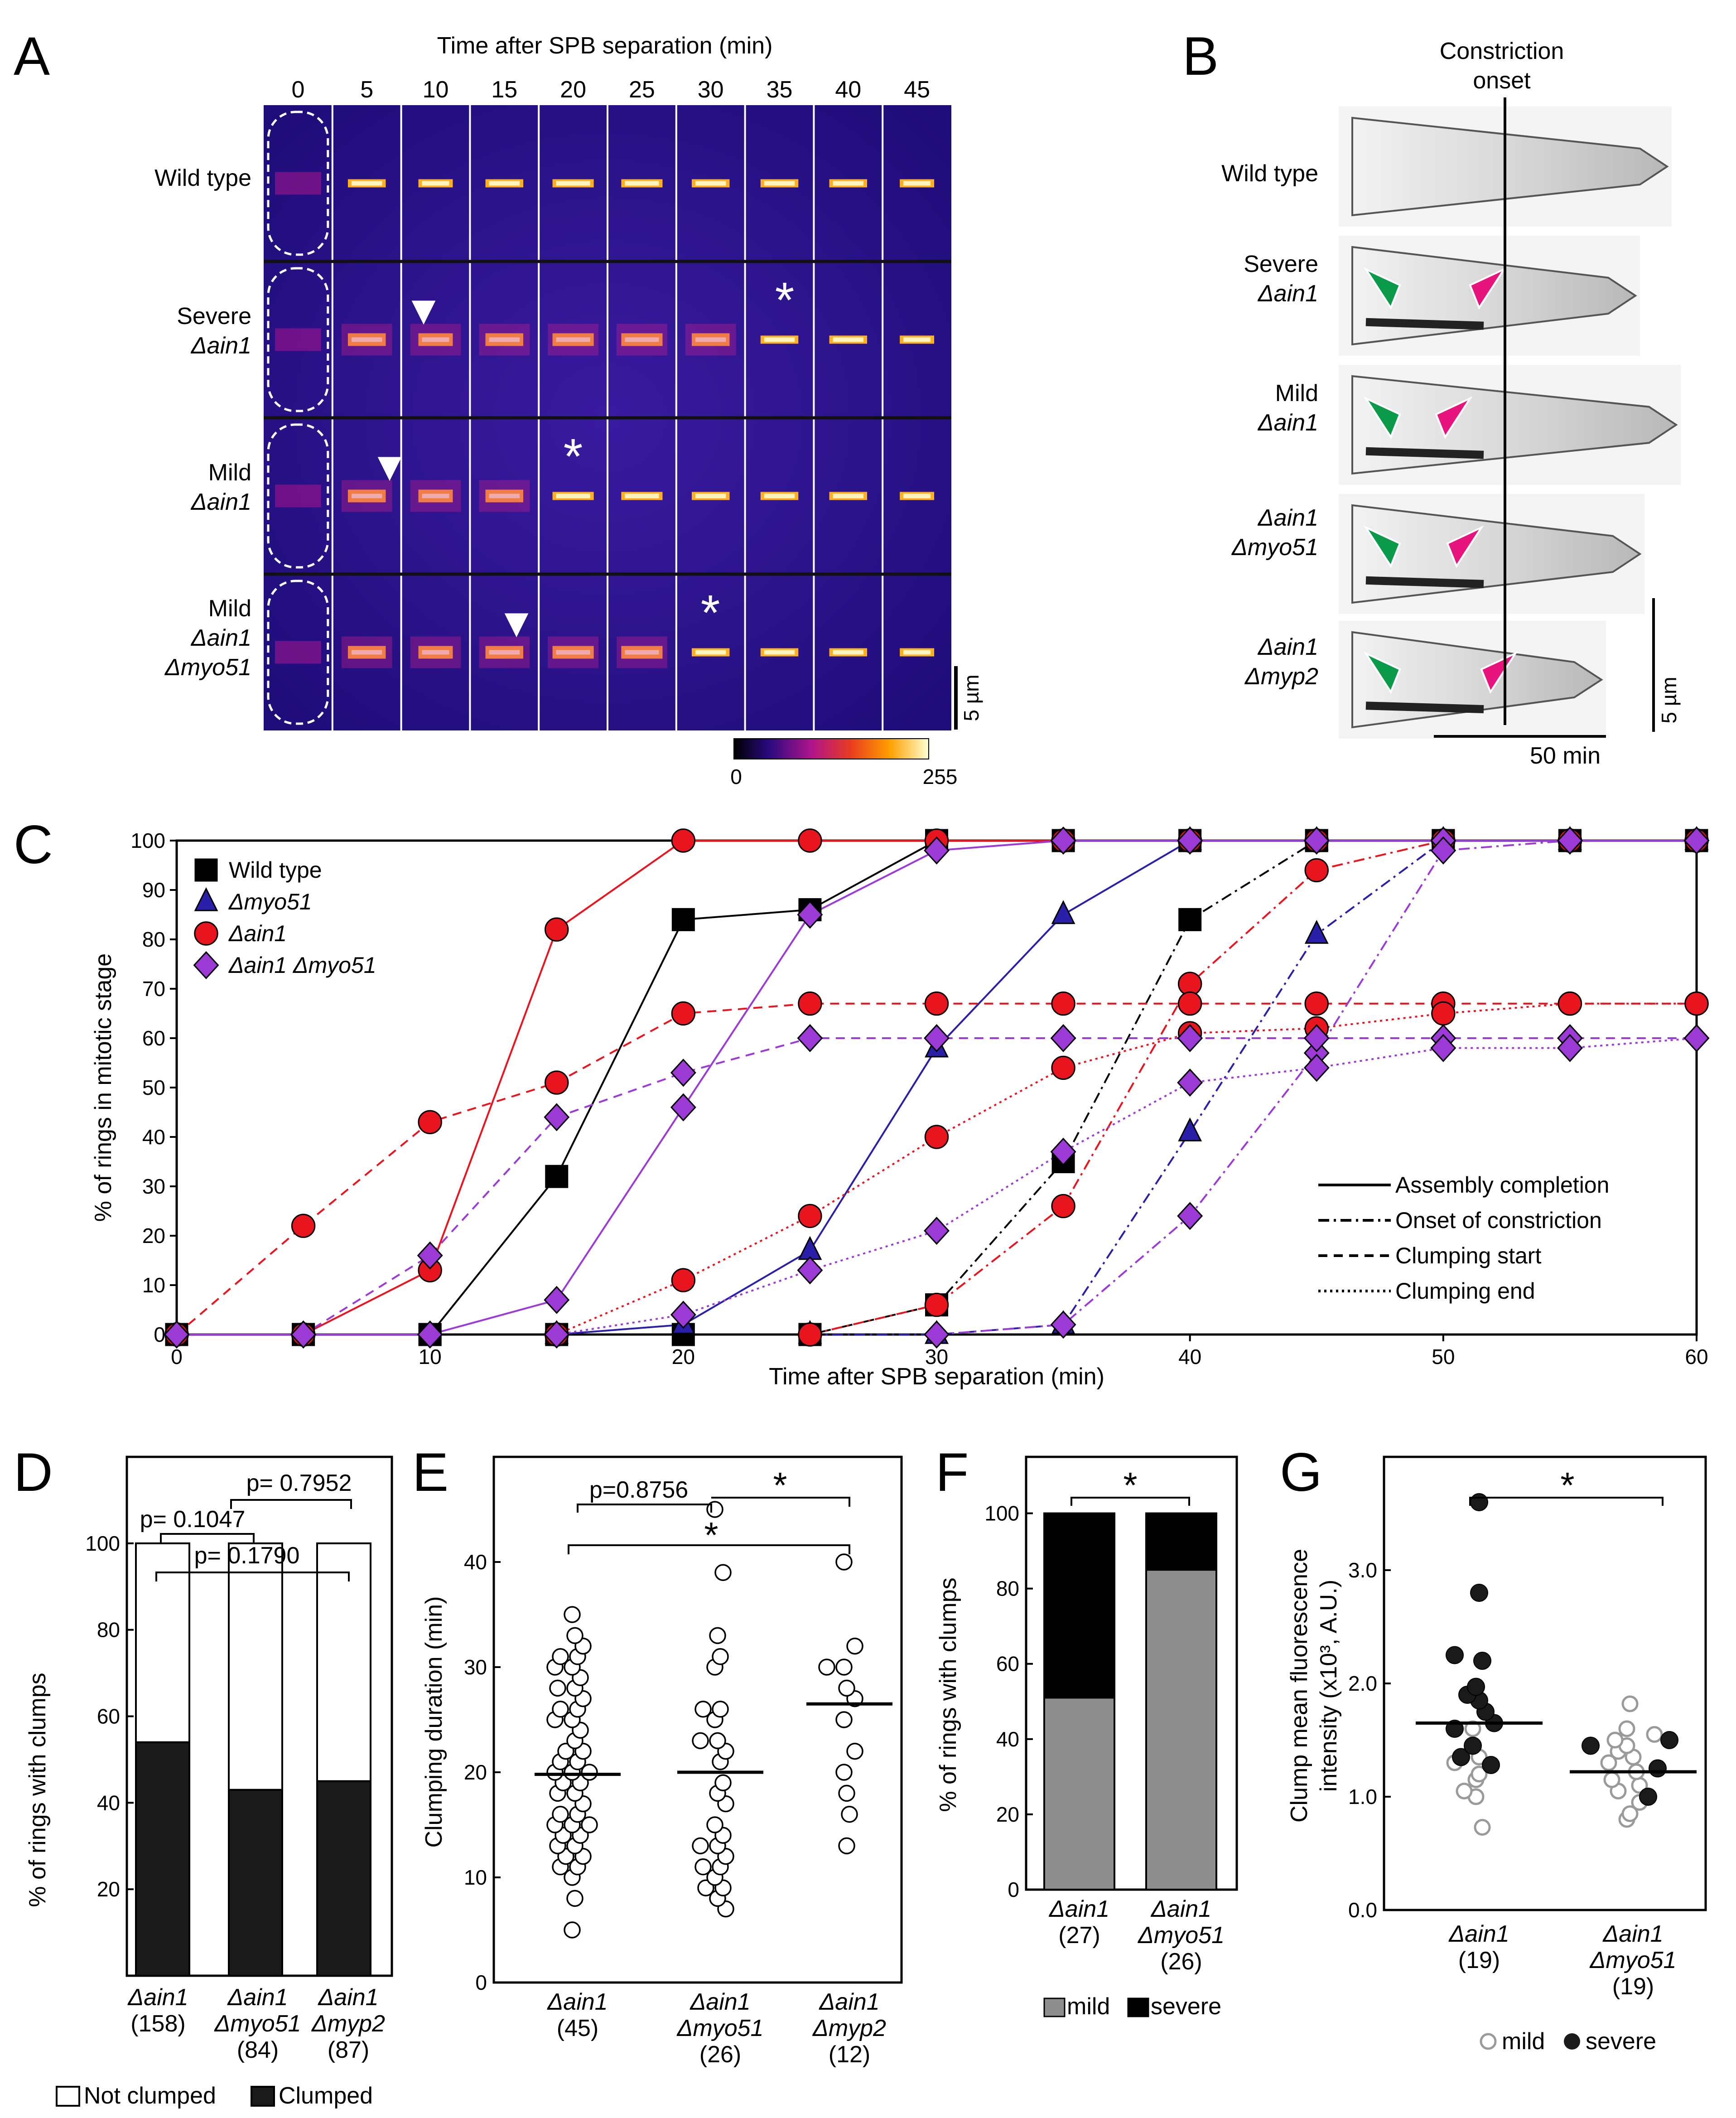  I want to click on legend-label: Clumped, so click(326, 2096).